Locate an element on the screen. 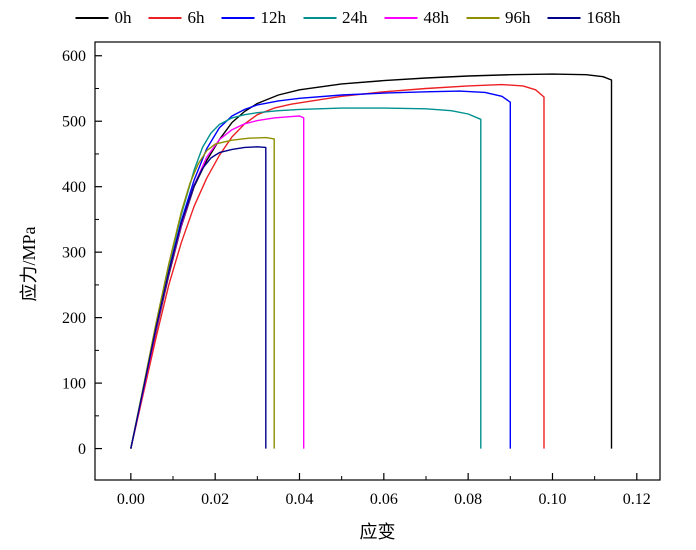 The height and width of the screenshot is (550, 696). legend-item-48h: 48h is located at coordinates (417, 18).